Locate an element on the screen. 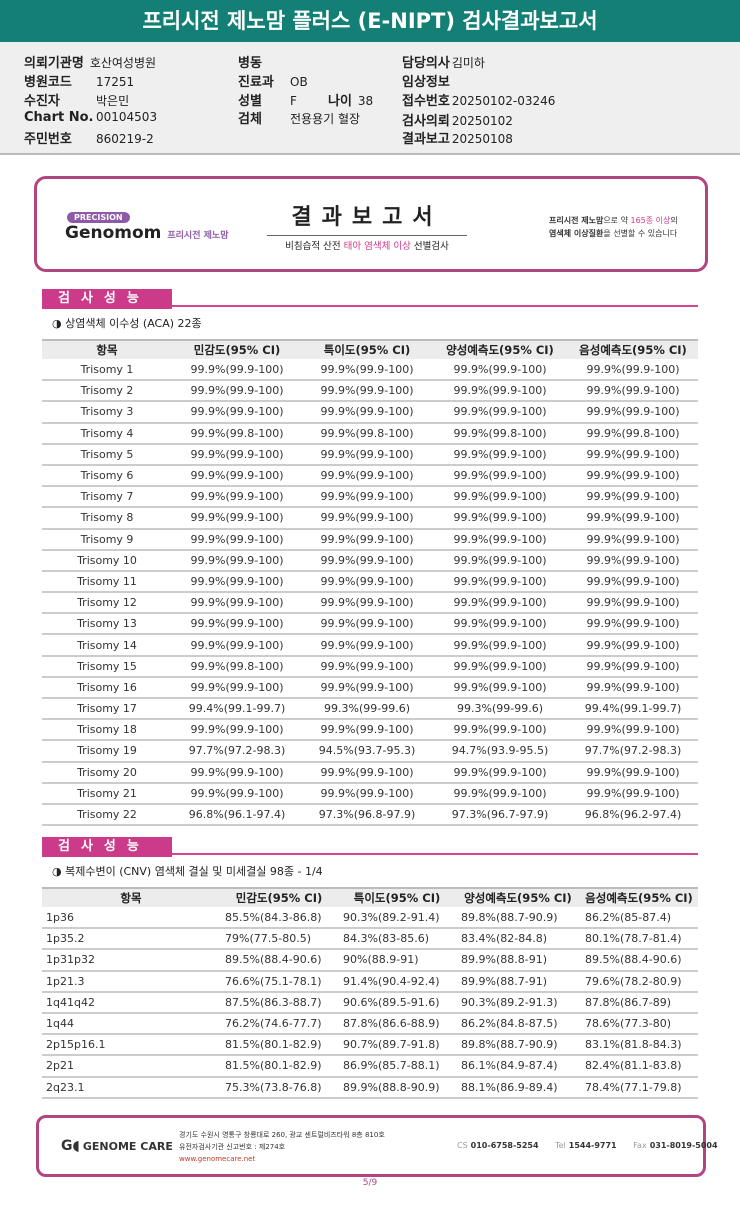 Image resolution: width=740 pixels, height=1208 pixels. column-header: 음성예측도(95% CI) is located at coordinates (639, 897).